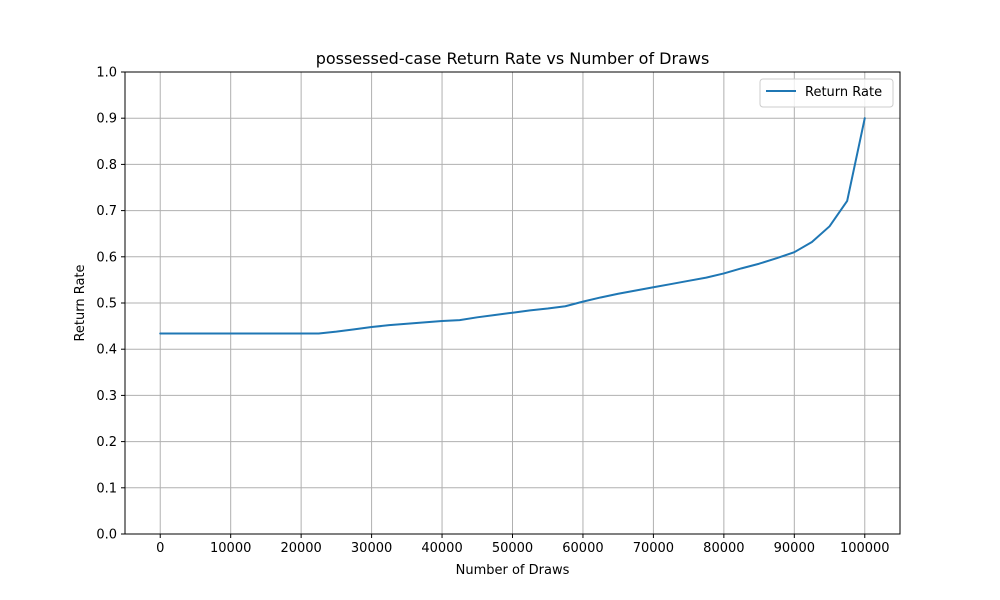  Describe the element at coordinates (843, 92) in the screenshot. I see `legend-label-return-rate: Return Rate` at that location.